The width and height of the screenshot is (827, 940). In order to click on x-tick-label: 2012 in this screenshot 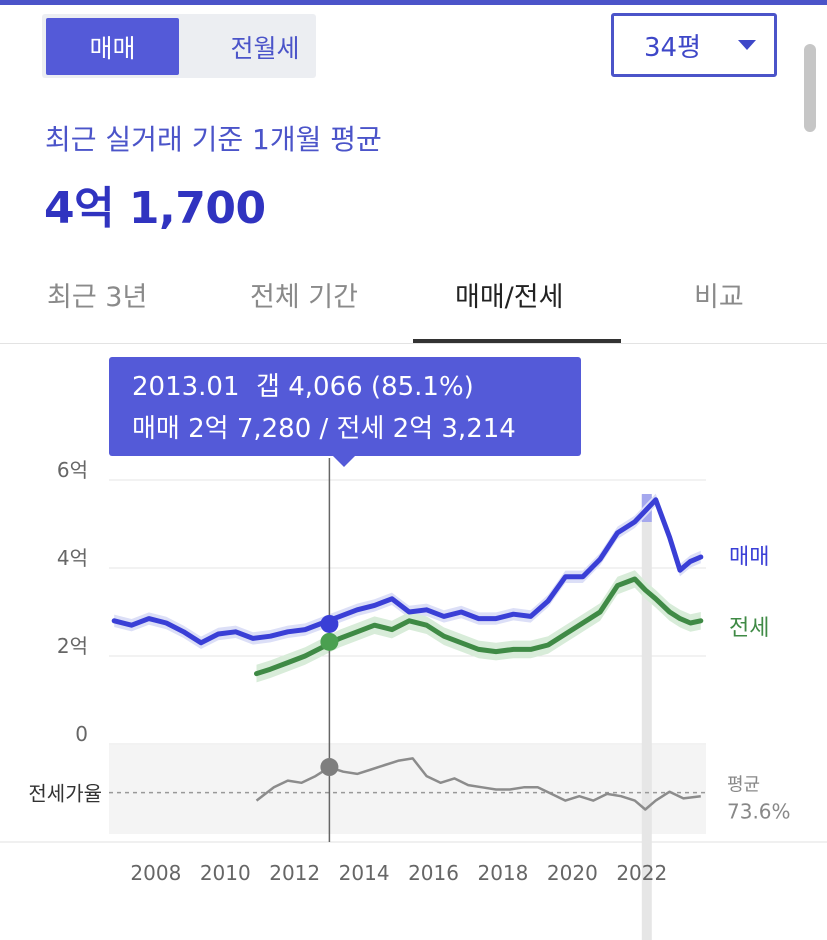, I will do `click(294, 873)`.